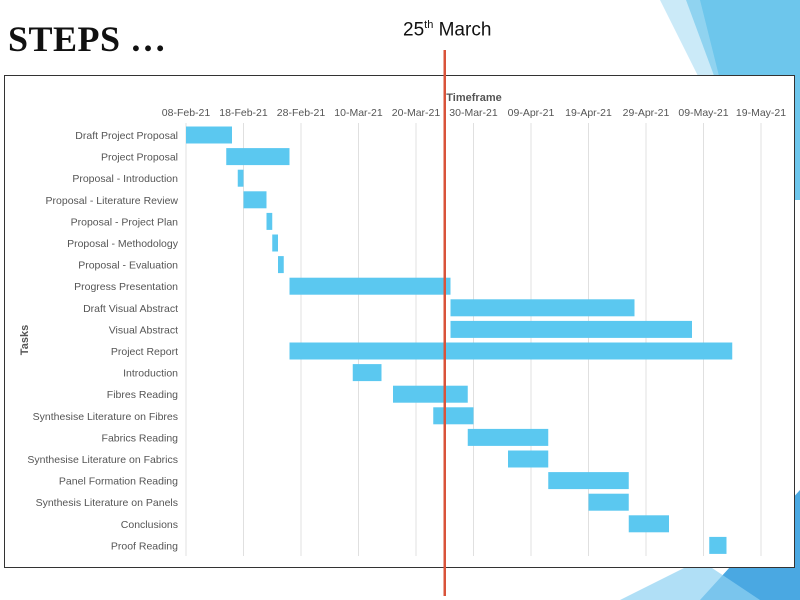 The width and height of the screenshot is (800, 600). I want to click on marker-label-day: 25, so click(414, 30).